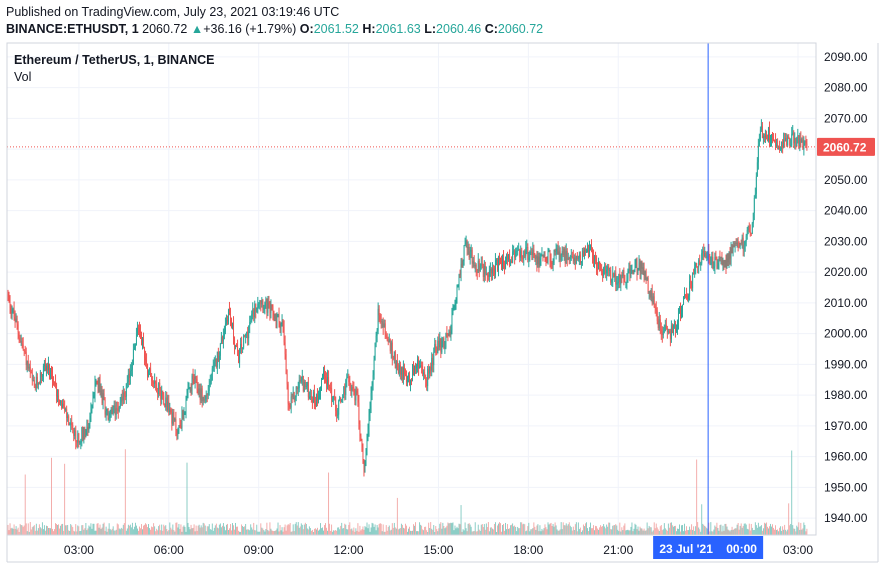 This screenshot has width=886, height=570. Describe the element at coordinates (846, 146) in the screenshot. I see `current-price-tag: 2060.72` at that location.